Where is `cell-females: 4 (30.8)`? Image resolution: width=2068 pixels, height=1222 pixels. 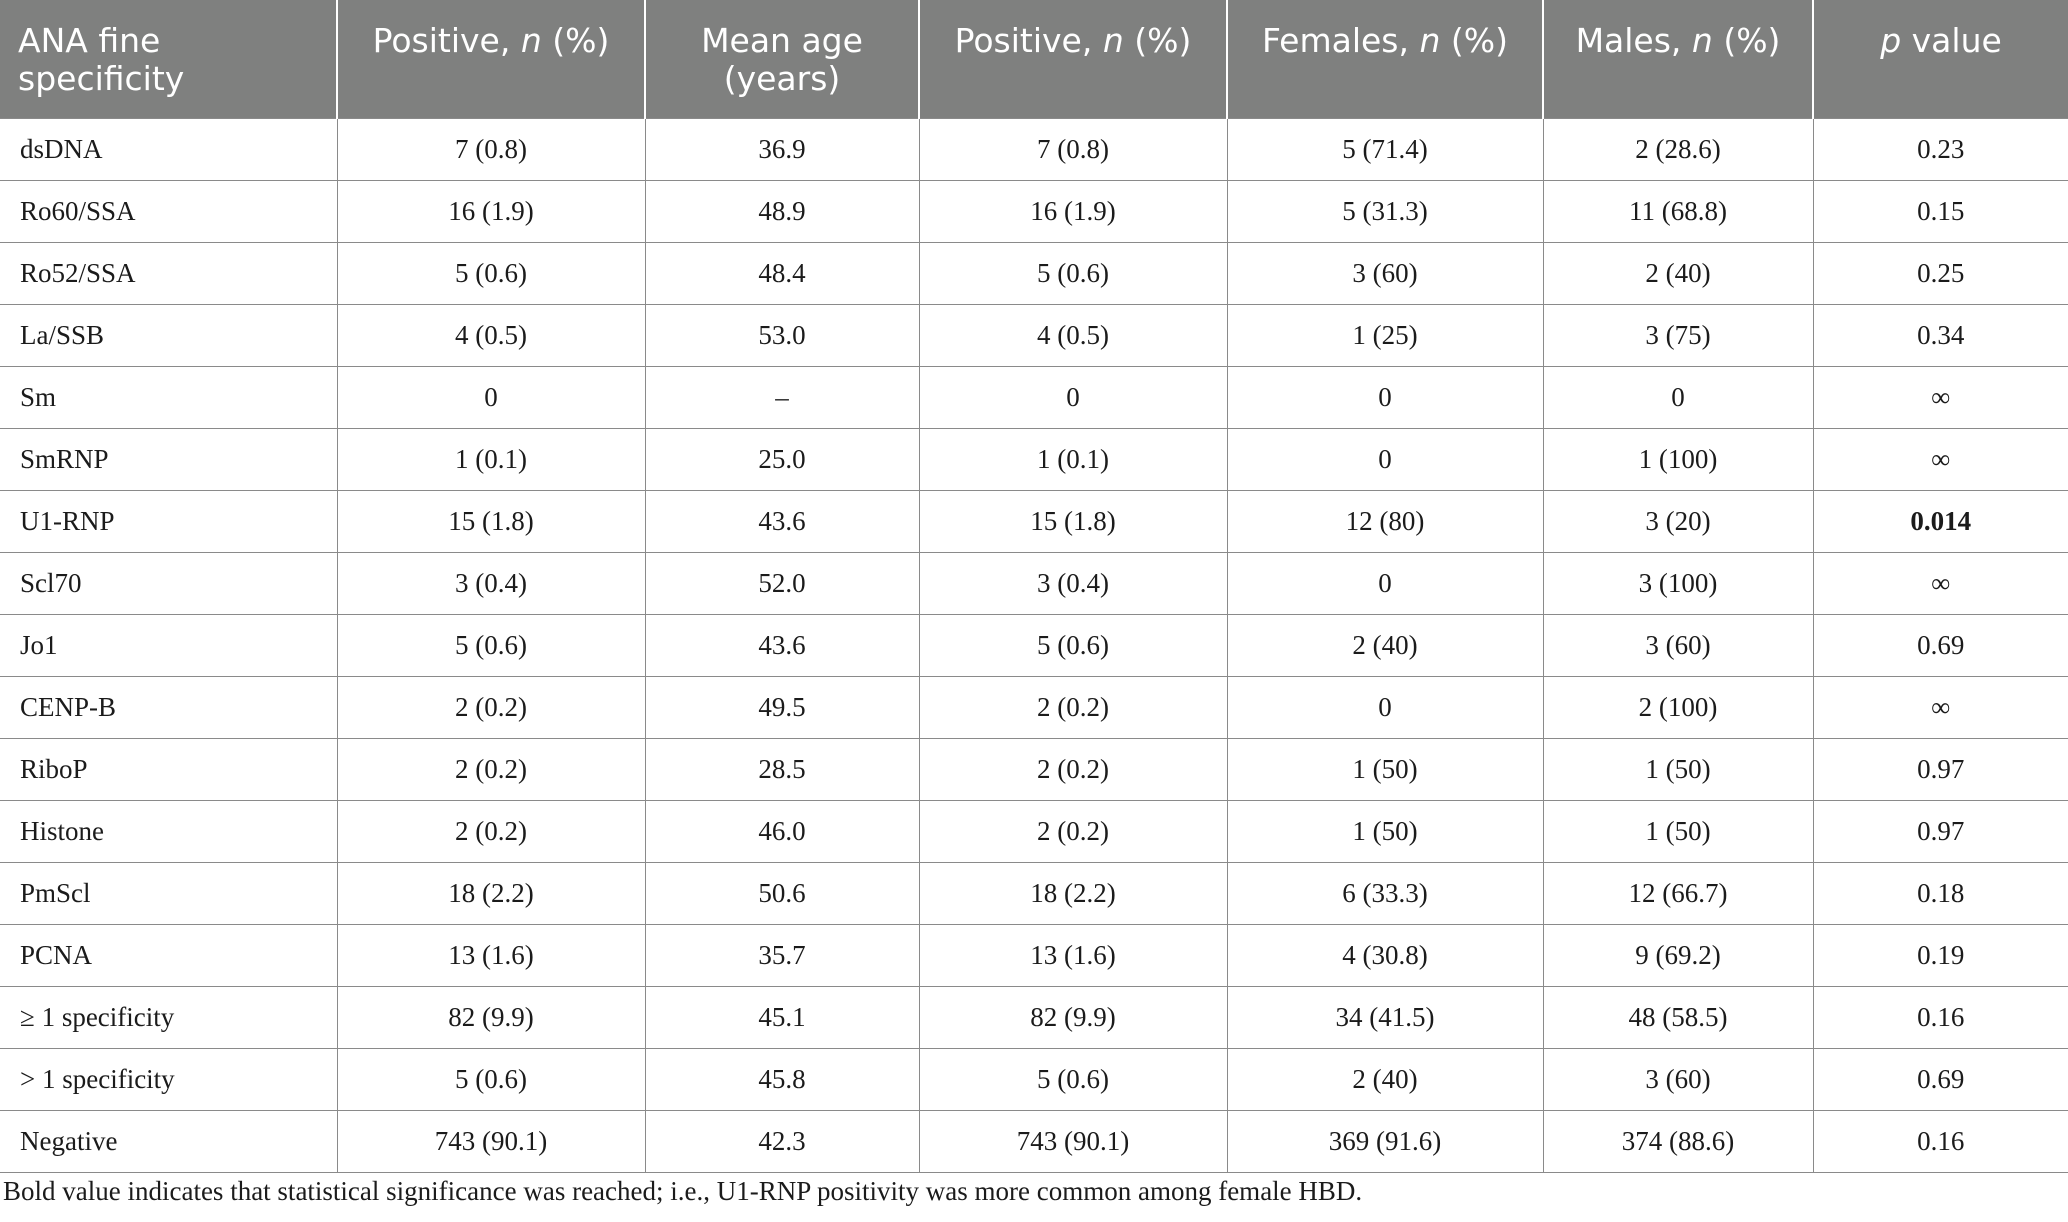
cell-females: 4 (30.8) is located at coordinates (1385, 955).